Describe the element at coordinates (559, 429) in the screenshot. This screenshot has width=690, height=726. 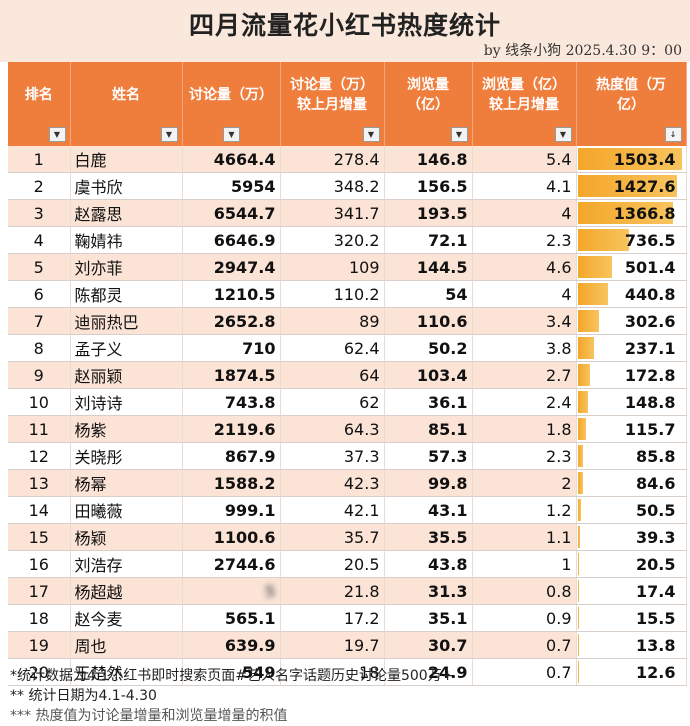
I see `views-increase-cell-value: 1.8` at that location.